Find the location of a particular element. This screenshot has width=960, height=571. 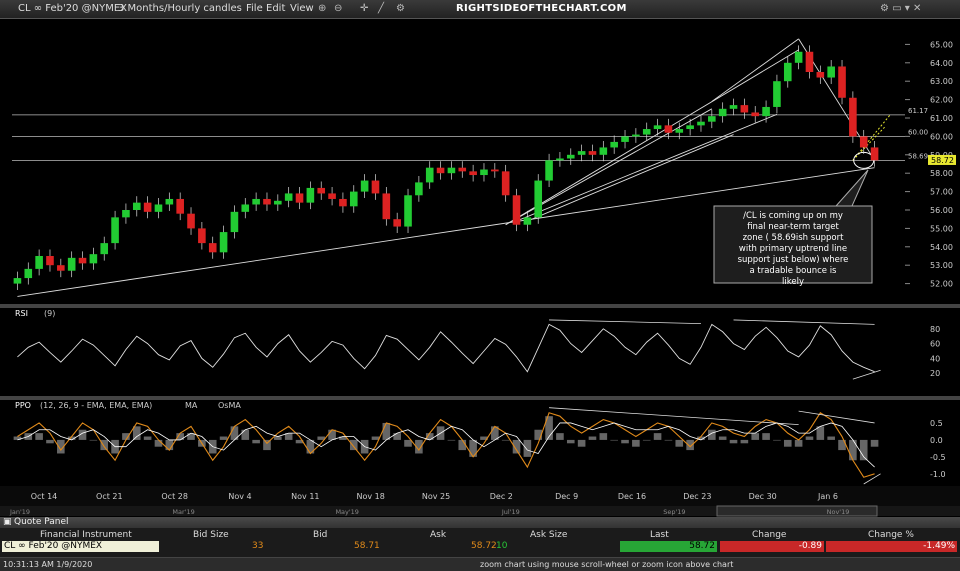

window-controls-icon: ⚙ ▭ ▾ ✕ is located at coordinates (901, 8).